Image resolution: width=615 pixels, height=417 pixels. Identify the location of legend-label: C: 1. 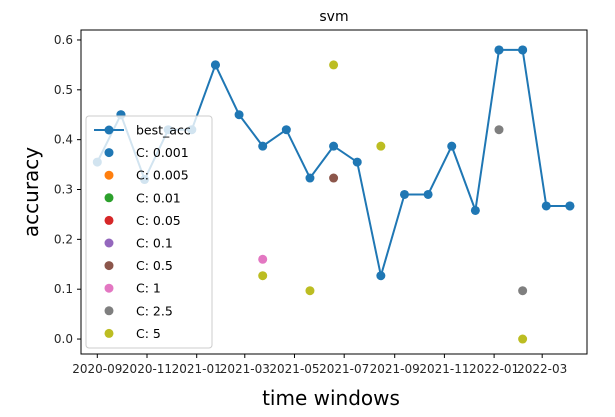
(148, 288).